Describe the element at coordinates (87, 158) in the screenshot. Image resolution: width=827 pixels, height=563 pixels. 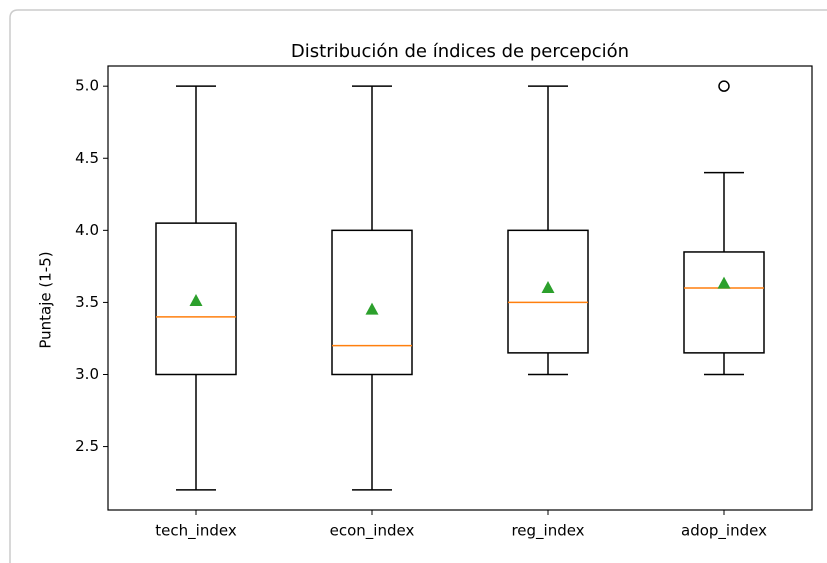
I see `y-tick-label: 4.5` at that location.